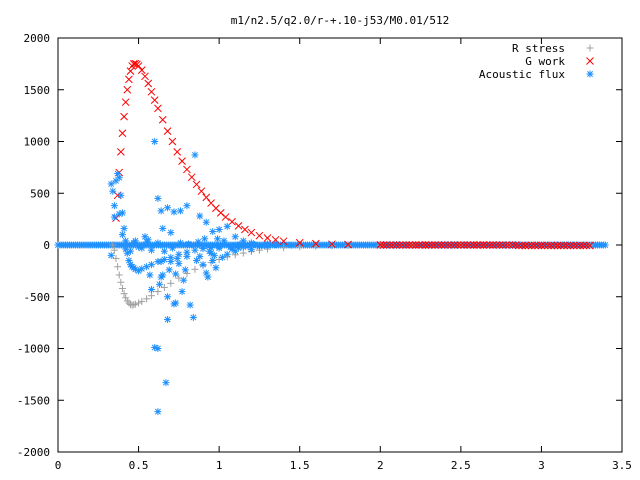 Image resolution: width=640 pixels, height=480 pixels. I want to click on x-tick-label: 2, so click(380, 465).